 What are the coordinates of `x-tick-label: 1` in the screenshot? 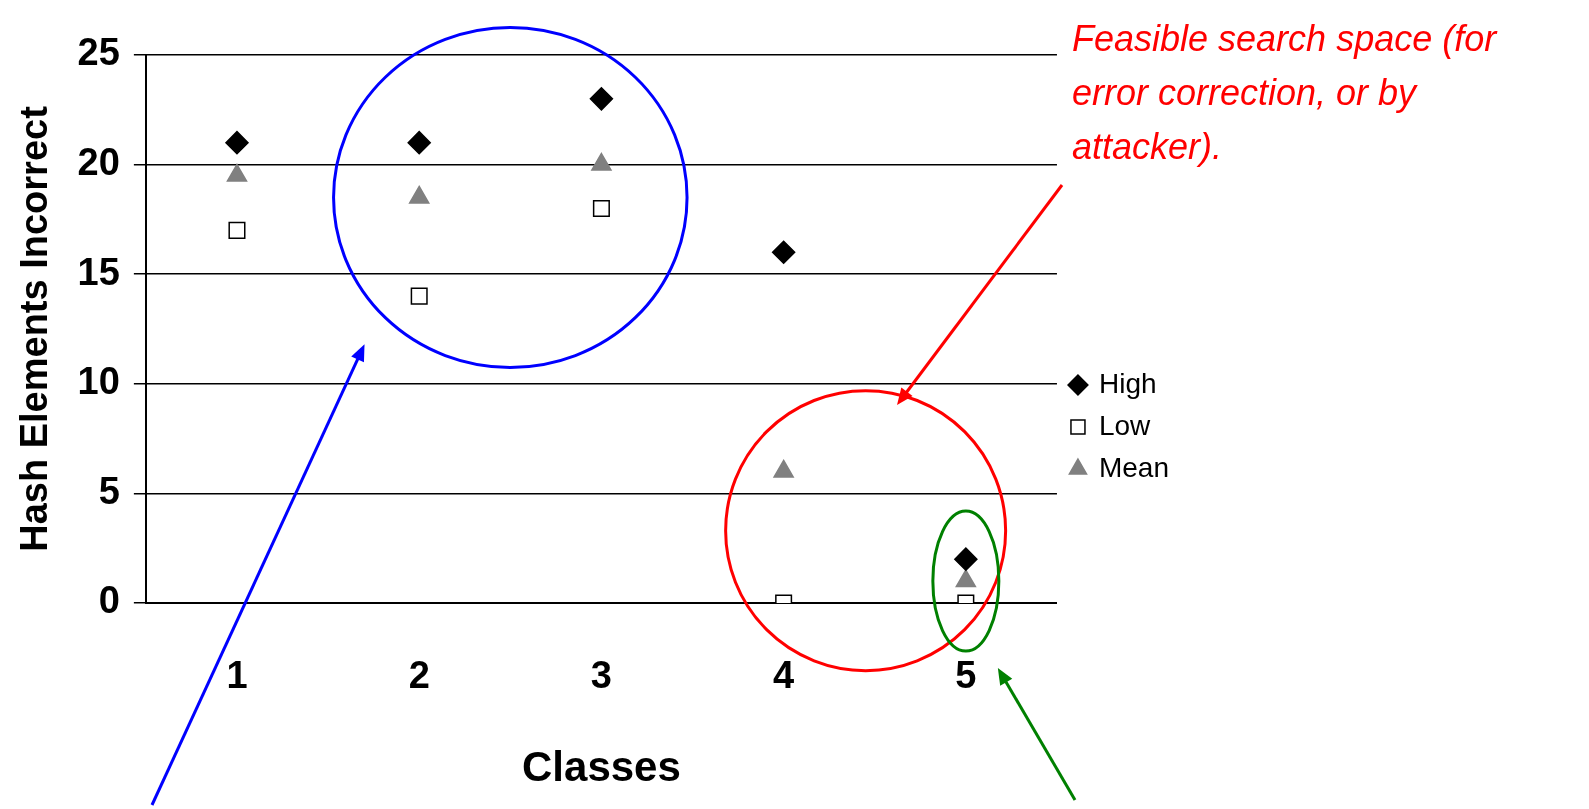 It's located at (237, 675).